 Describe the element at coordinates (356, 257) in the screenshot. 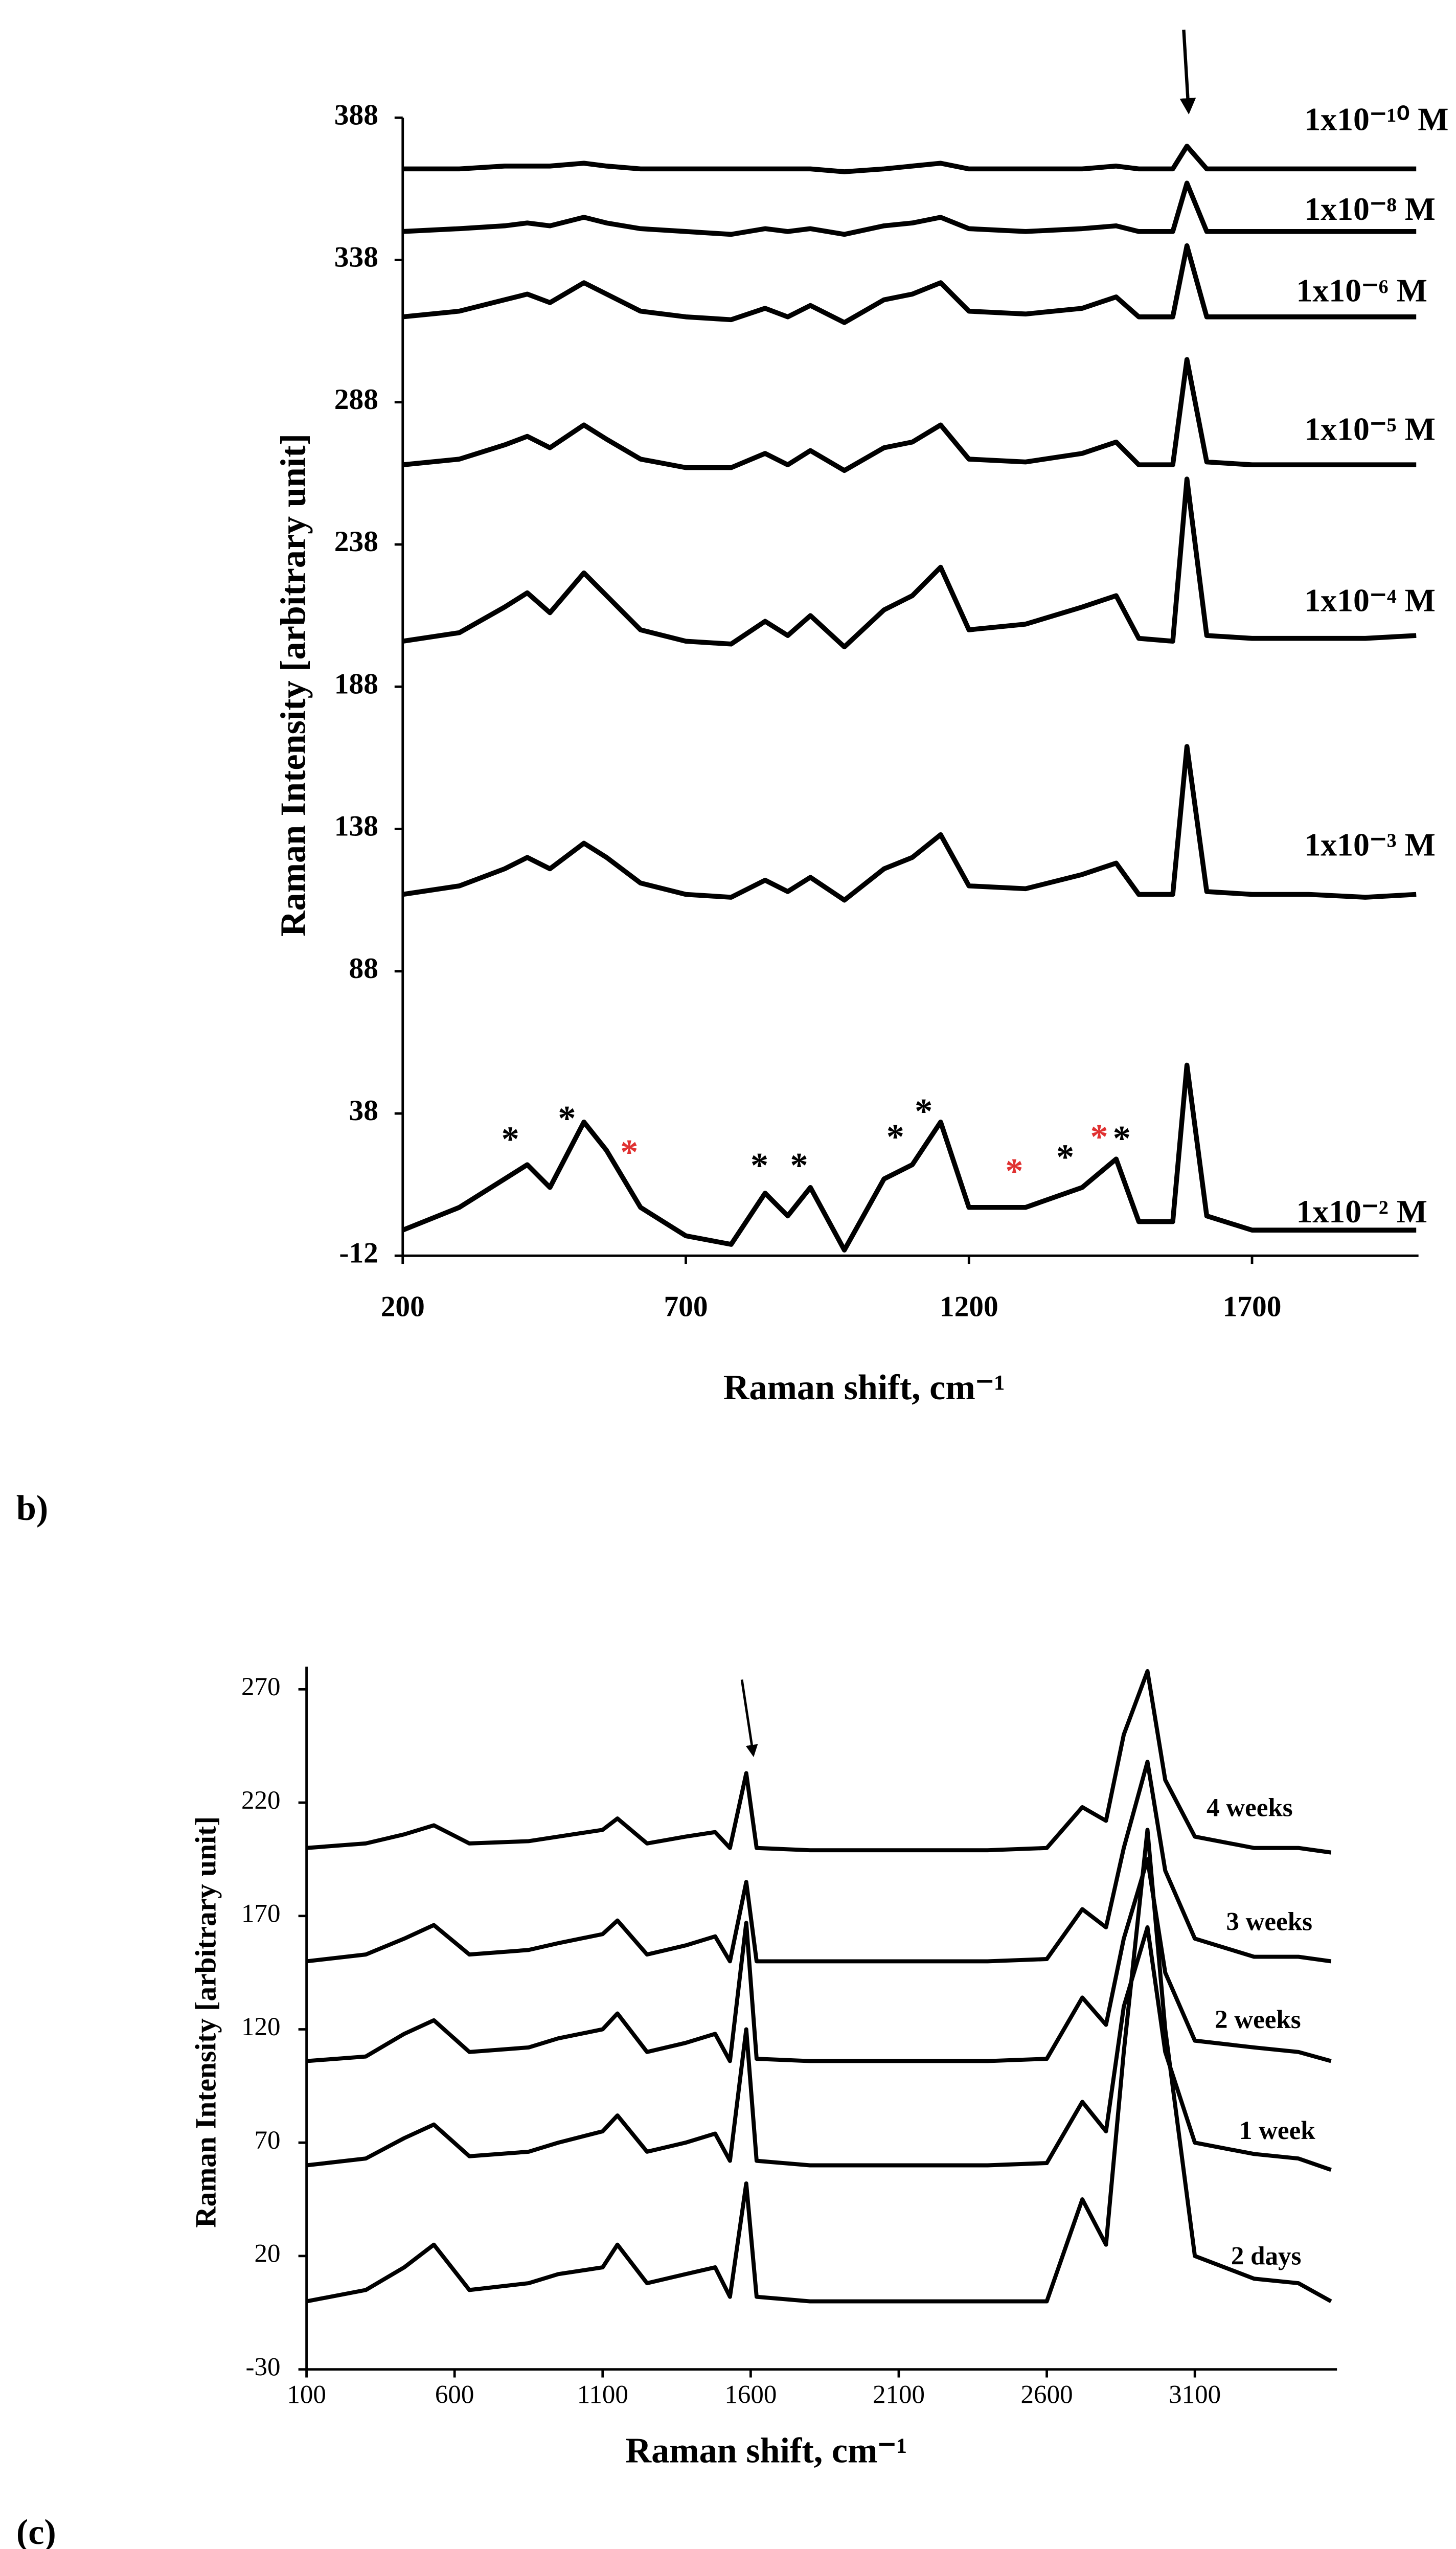

I see `y-tick-label: 338` at that location.